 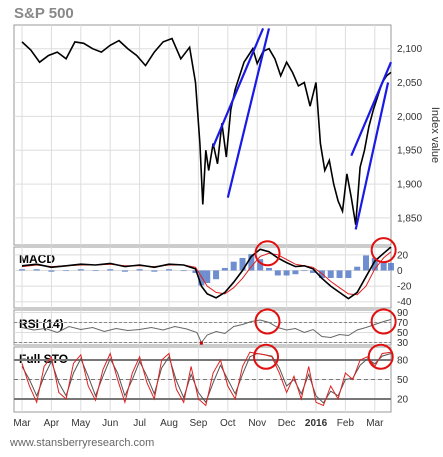 I want to click on x-tick-label: Jun, so click(x=110, y=423).